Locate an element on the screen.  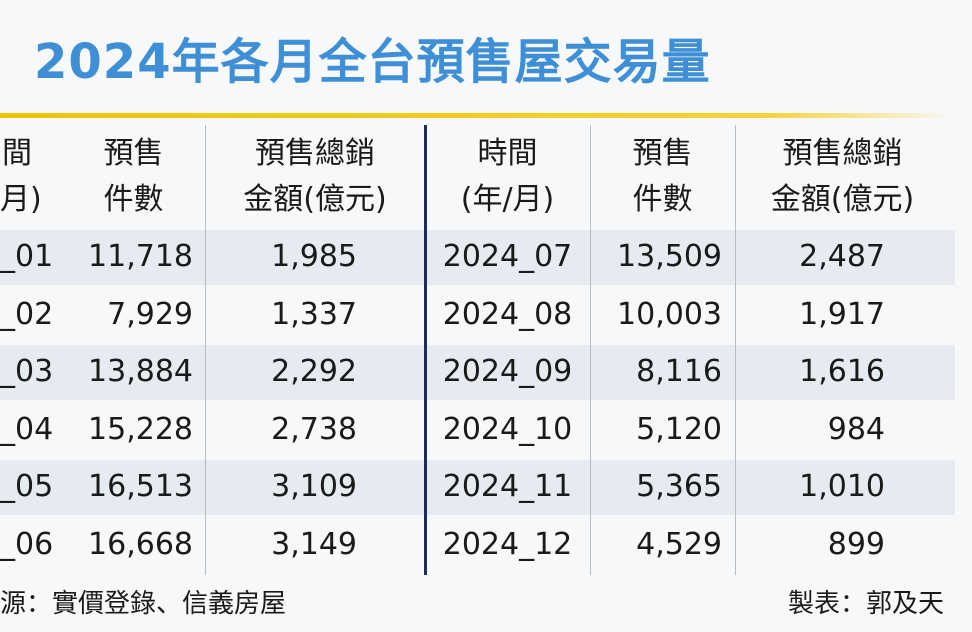
title: 2024年各月全台預售屋交易量 is located at coordinates (372, 62).